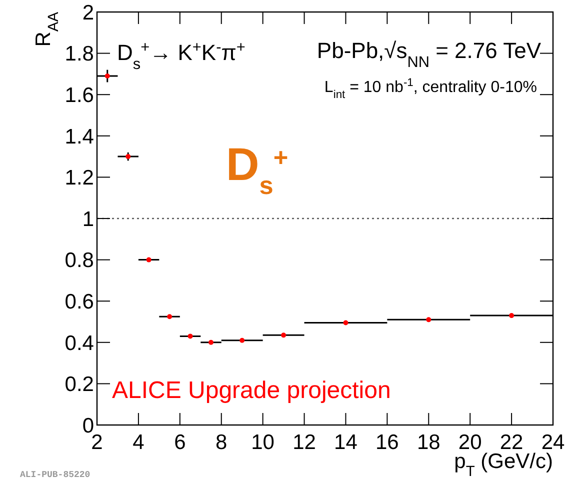 This screenshot has width=576, height=483. I want to click on y-tick-label: 1, so click(88, 219).